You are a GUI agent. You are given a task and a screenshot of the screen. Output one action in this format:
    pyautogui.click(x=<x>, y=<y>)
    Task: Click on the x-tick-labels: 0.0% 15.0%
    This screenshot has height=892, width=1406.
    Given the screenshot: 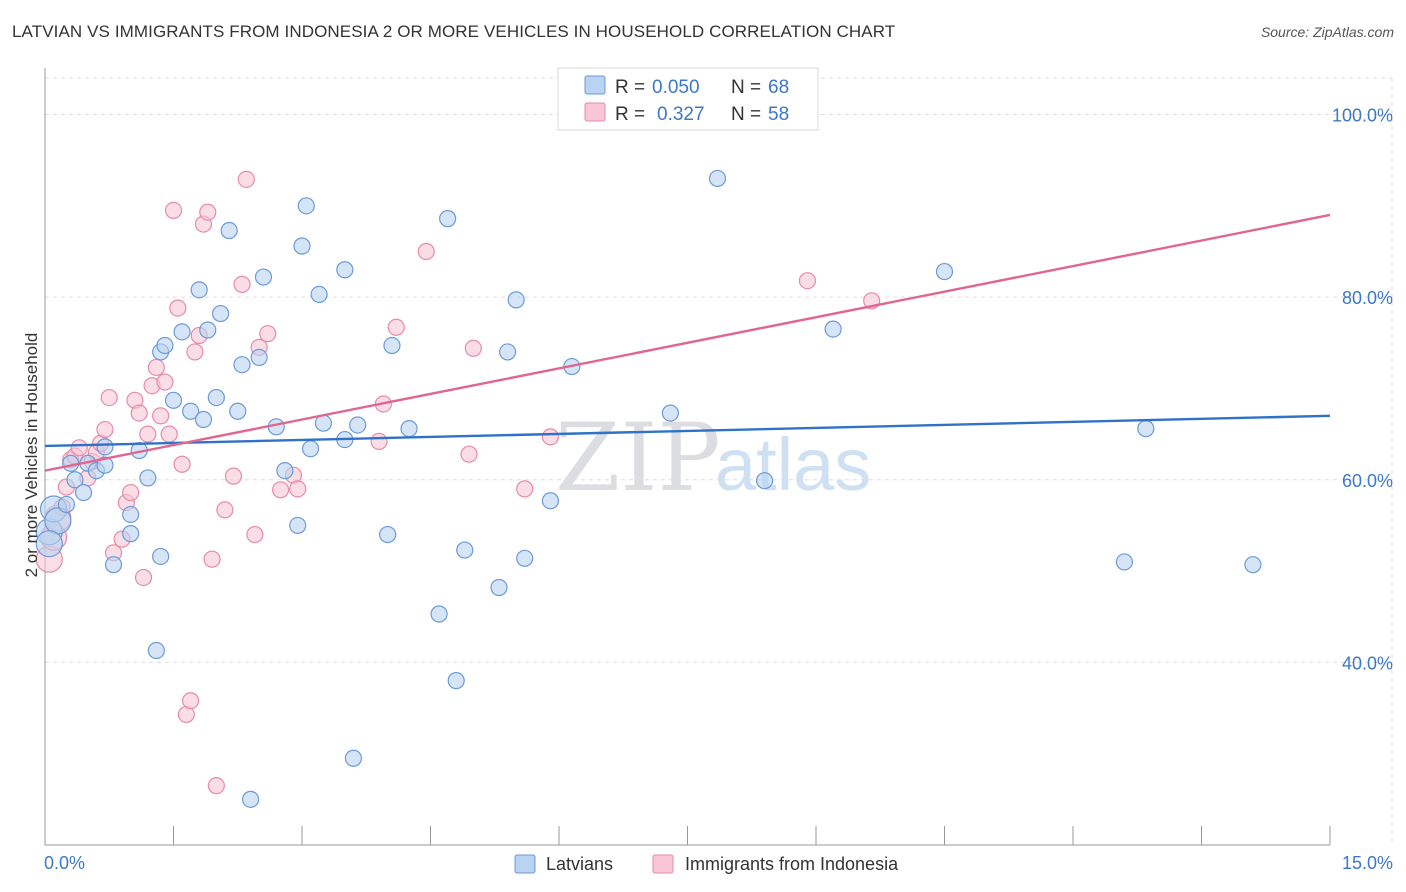 What is the action you would take?
    pyautogui.click(x=718, y=863)
    